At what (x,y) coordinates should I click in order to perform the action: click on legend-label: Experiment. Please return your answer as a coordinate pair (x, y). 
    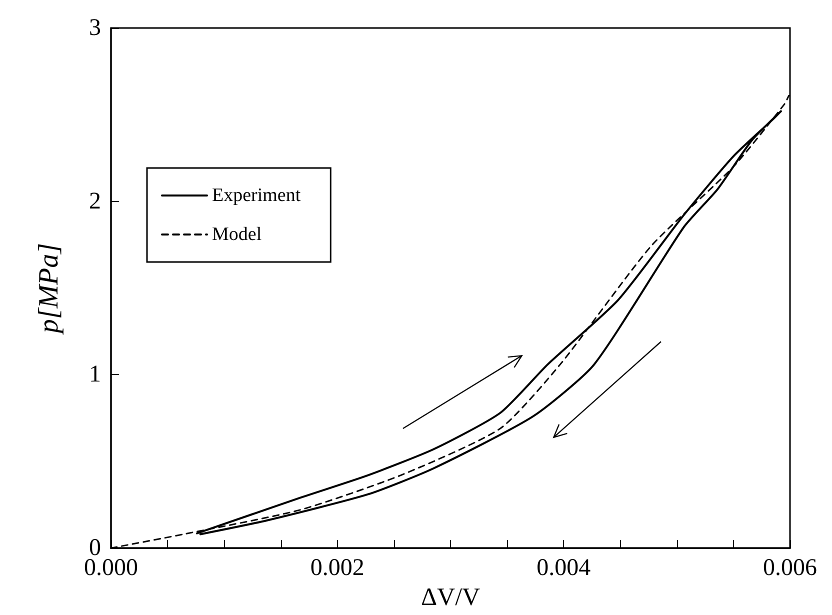
    Looking at the image, I should click on (257, 195).